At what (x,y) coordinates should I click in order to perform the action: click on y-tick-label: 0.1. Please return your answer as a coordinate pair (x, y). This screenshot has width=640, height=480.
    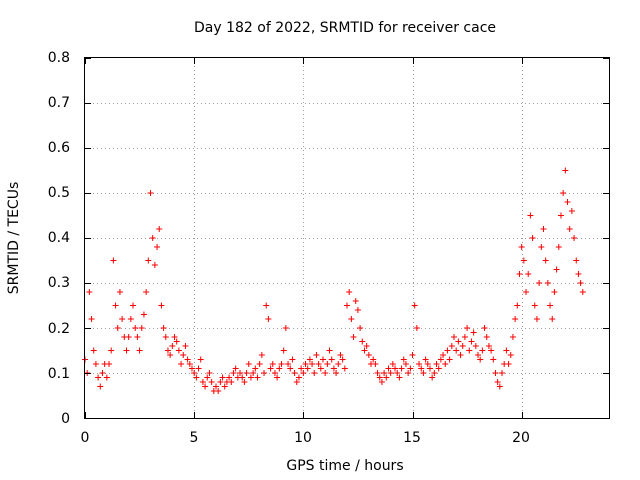
    Looking at the image, I should click on (59, 374).